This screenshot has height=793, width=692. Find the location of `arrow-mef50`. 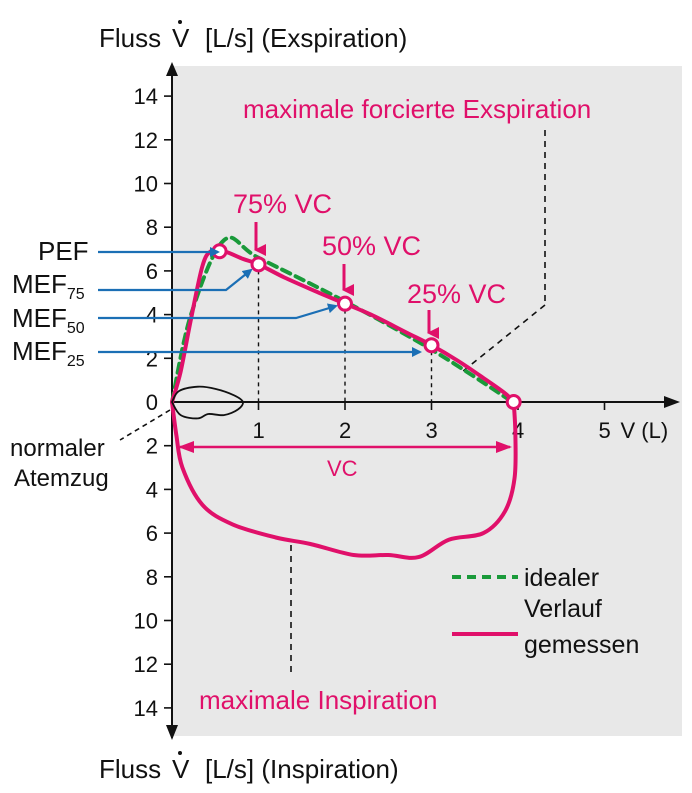

arrow-mef50 is located at coordinates (218, 311).